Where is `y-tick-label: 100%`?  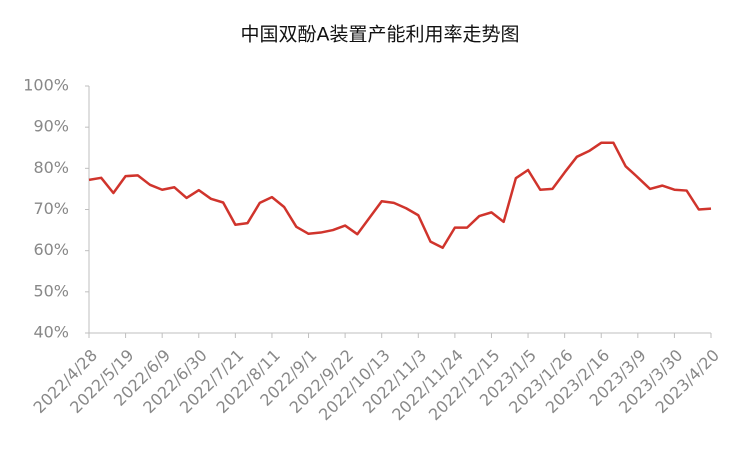 y-tick-label: 100% is located at coordinates (46, 85).